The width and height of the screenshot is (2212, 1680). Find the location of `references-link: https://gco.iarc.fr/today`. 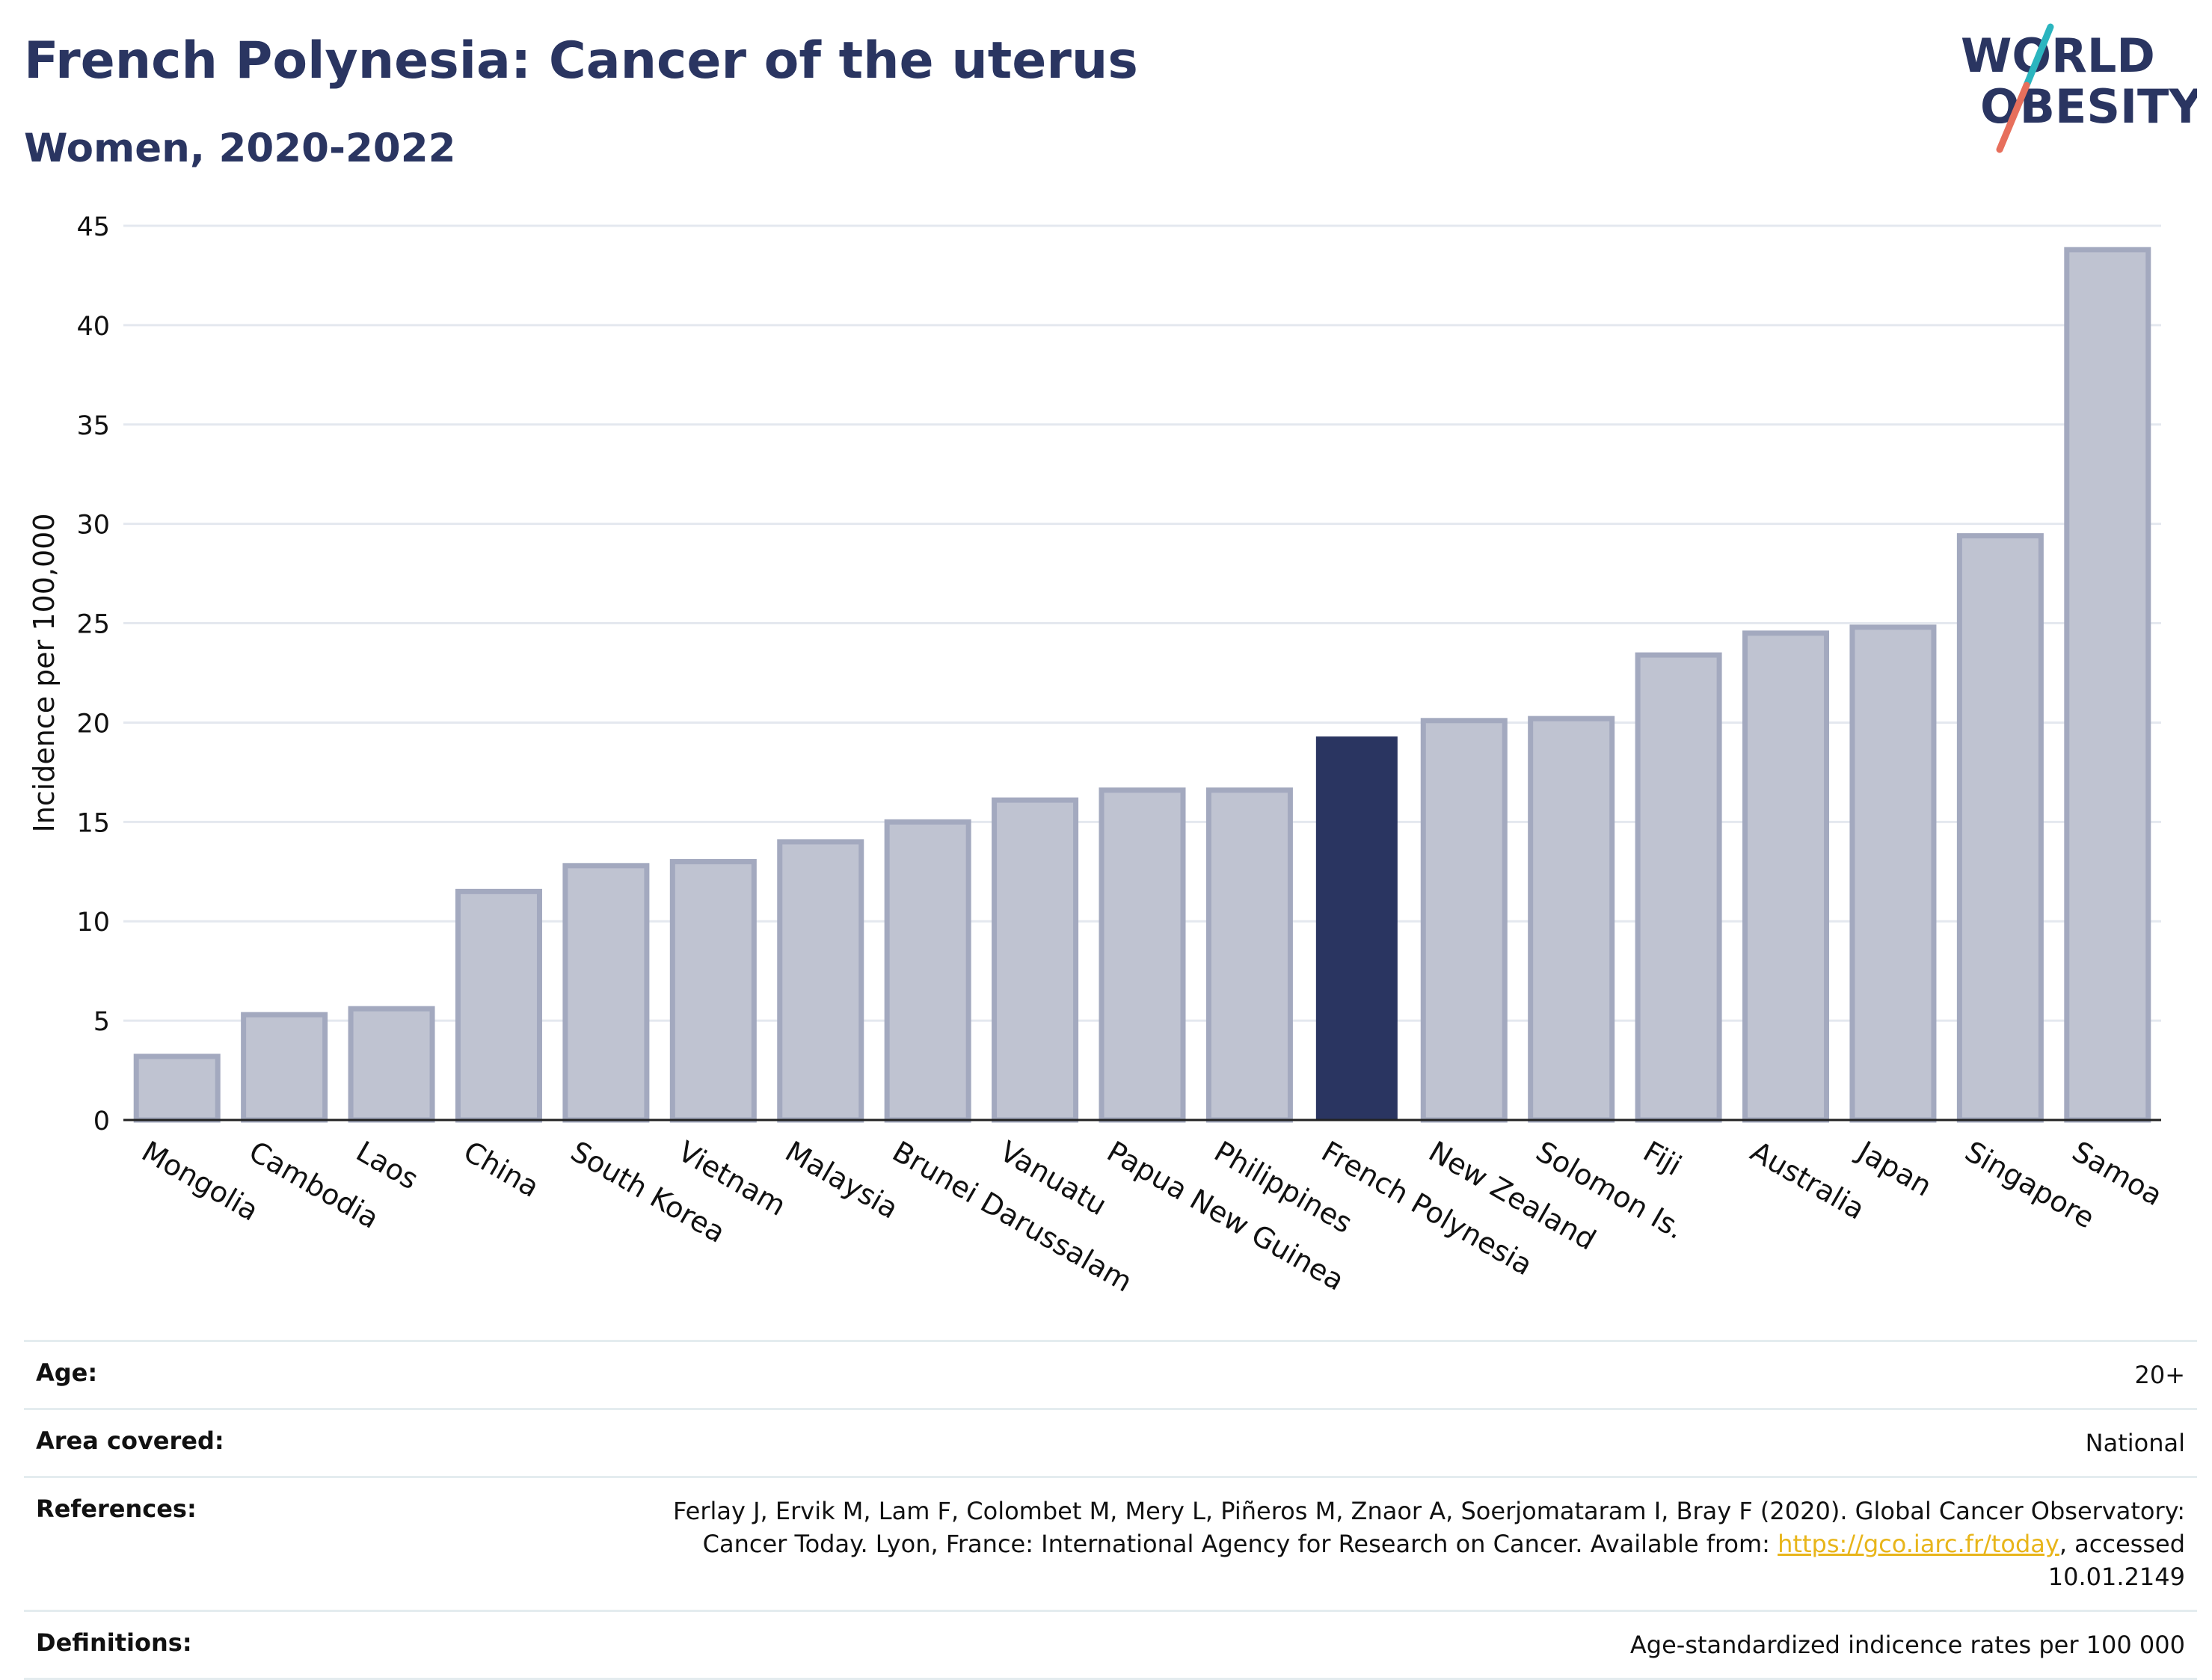

references-link: https://gco.iarc.fr/today is located at coordinates (1918, 1544).